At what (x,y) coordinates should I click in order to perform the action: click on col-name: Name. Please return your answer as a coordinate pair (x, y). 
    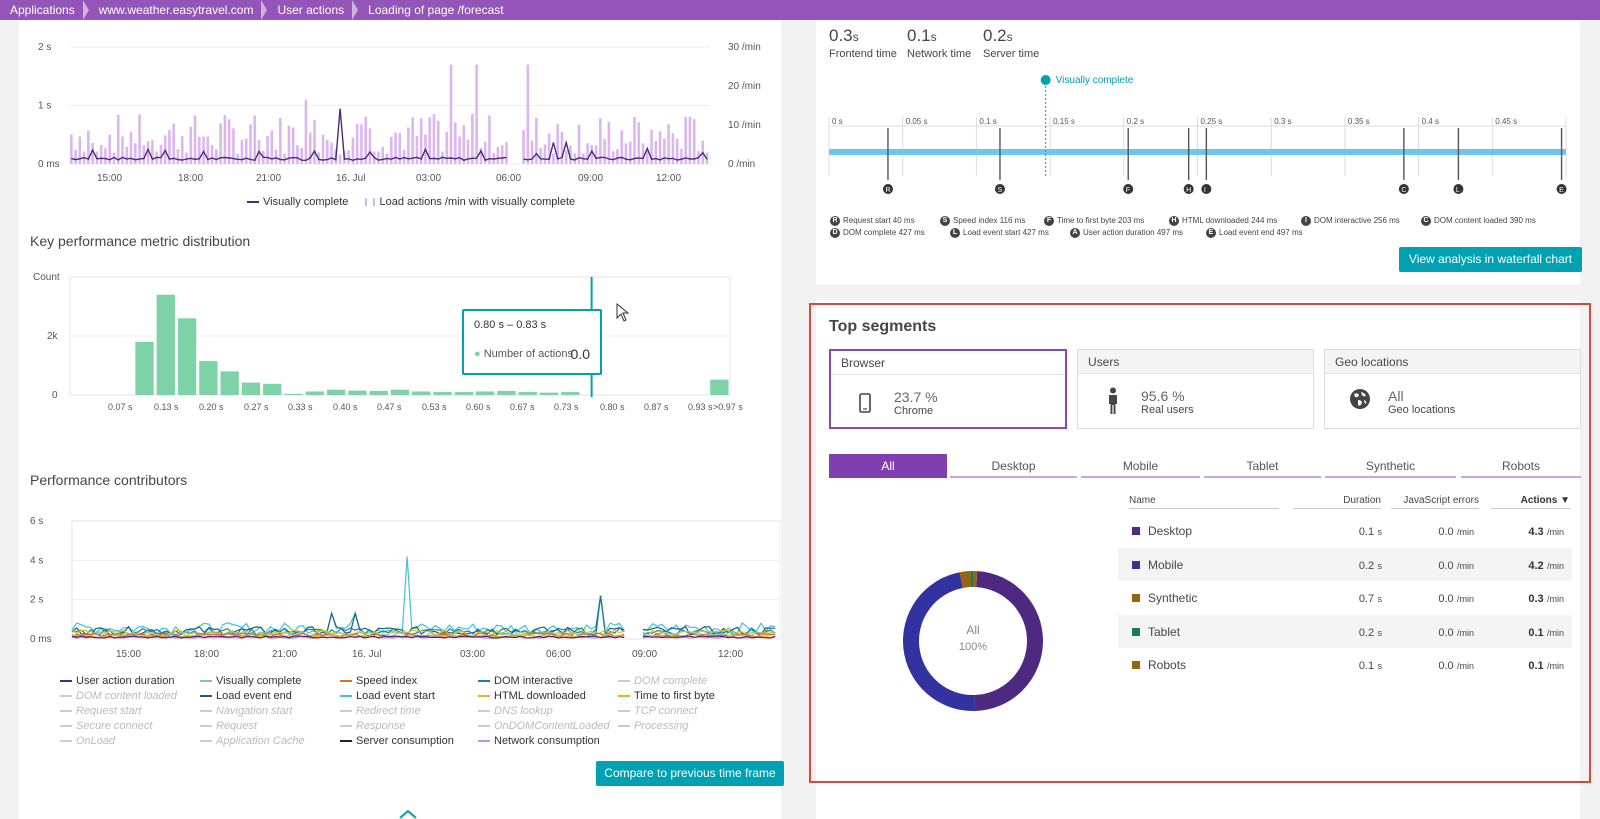
    Looking at the image, I should click on (1204, 502).